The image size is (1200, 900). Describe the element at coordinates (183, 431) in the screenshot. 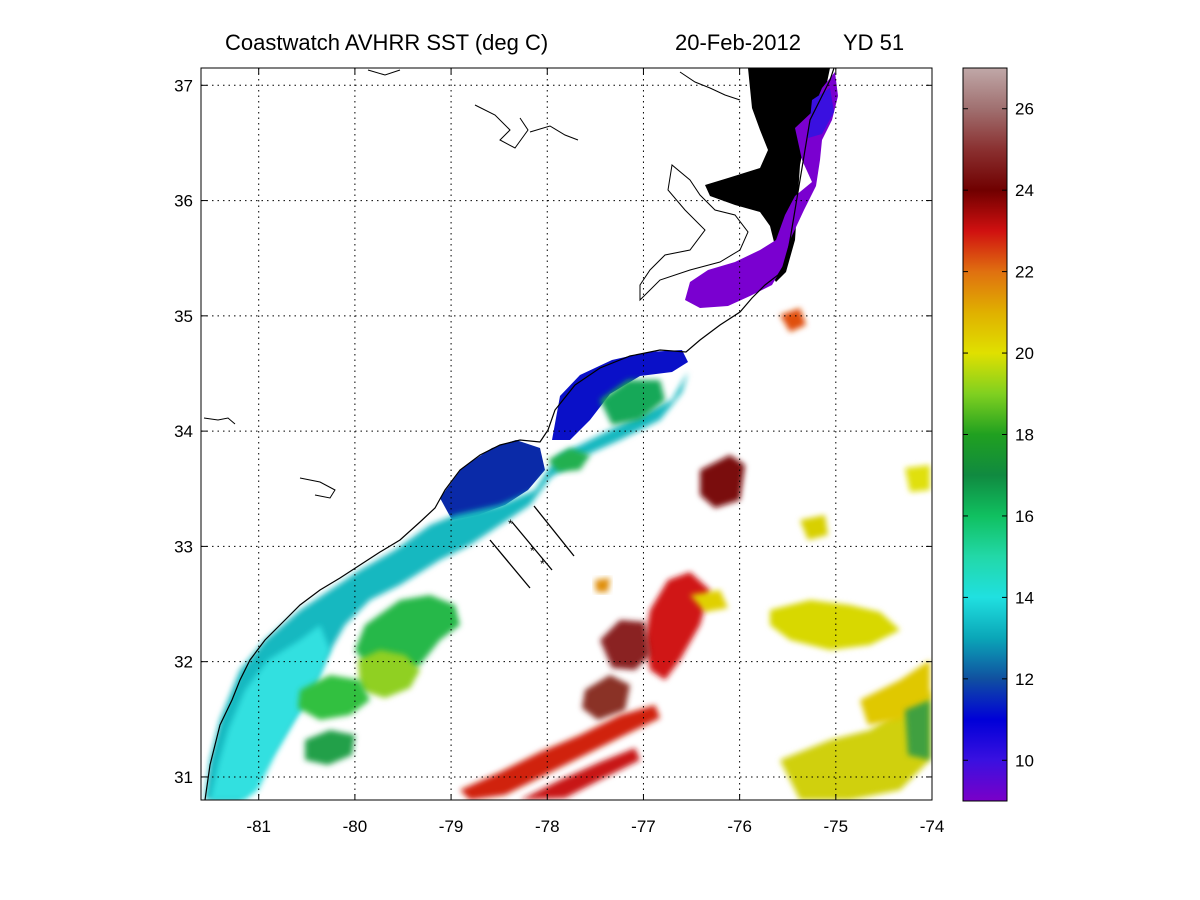

I see `lat-tick-label: 34` at that location.